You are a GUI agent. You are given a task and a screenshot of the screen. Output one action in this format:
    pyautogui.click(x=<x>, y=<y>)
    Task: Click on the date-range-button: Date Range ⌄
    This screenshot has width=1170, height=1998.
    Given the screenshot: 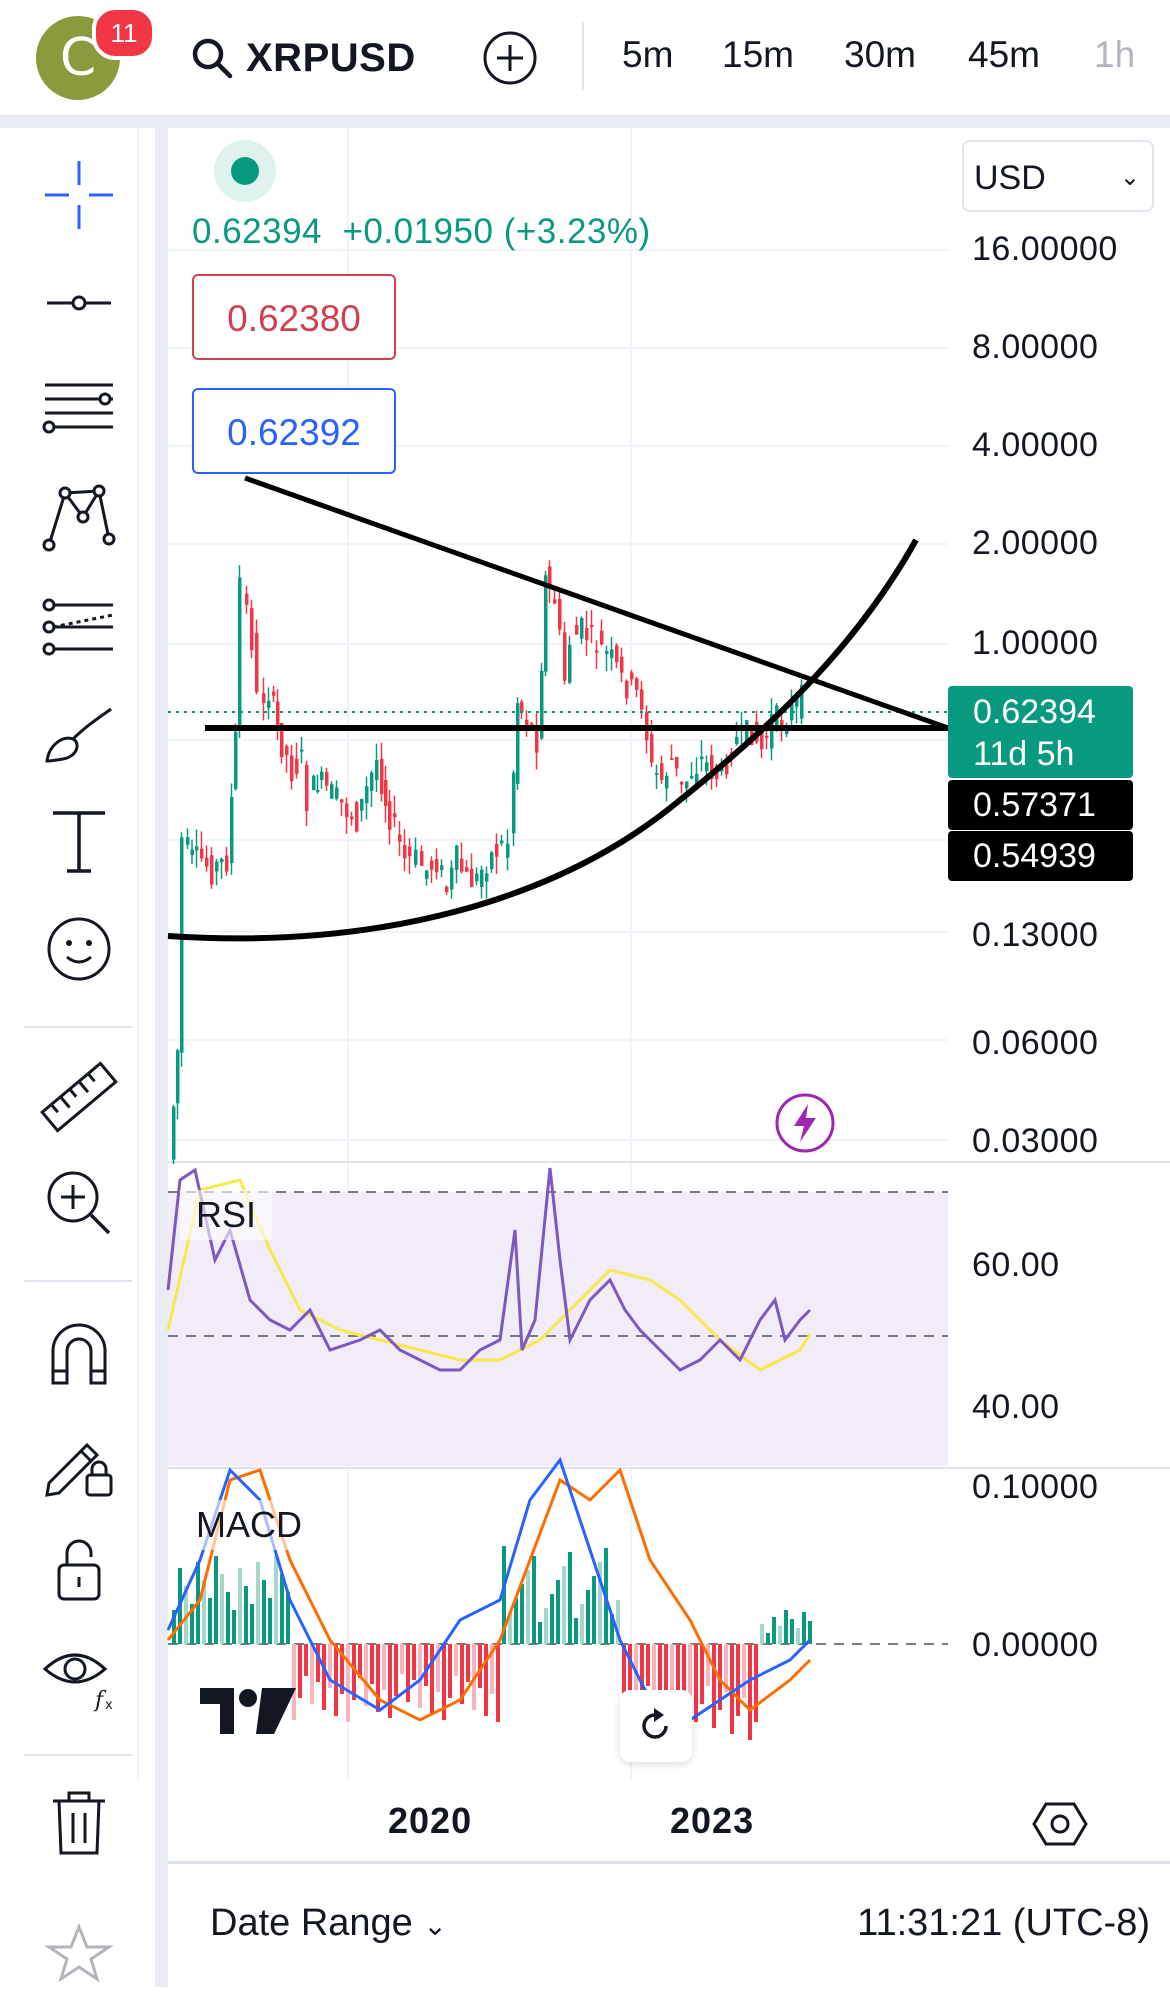 What is the action you would take?
    pyautogui.click(x=328, y=1923)
    